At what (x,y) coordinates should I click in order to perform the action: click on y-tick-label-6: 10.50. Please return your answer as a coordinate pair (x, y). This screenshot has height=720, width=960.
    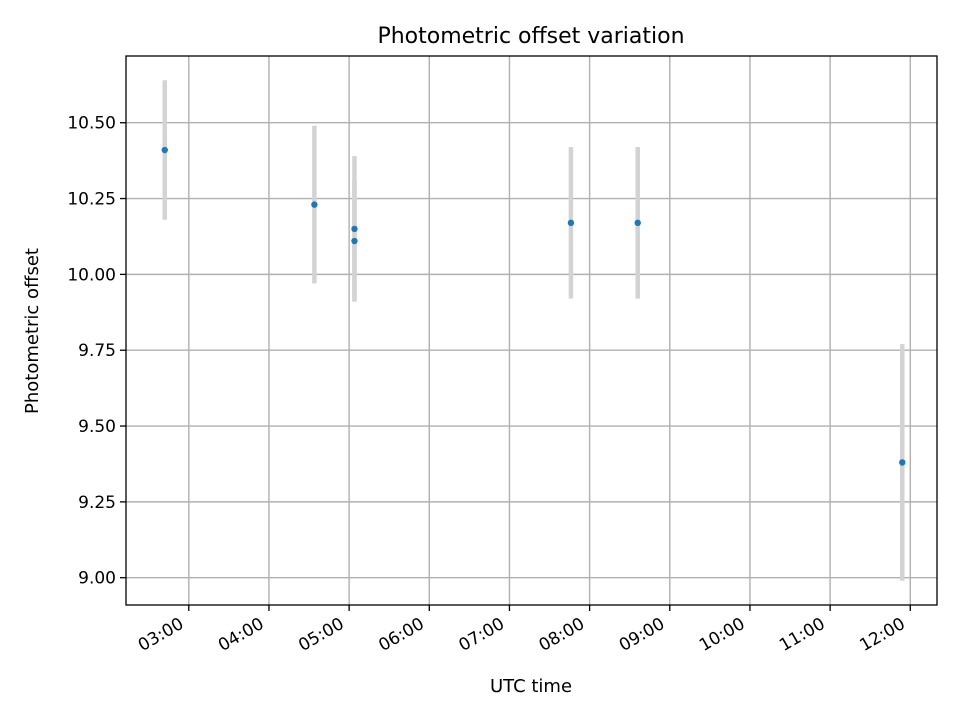
    Looking at the image, I should click on (91, 124).